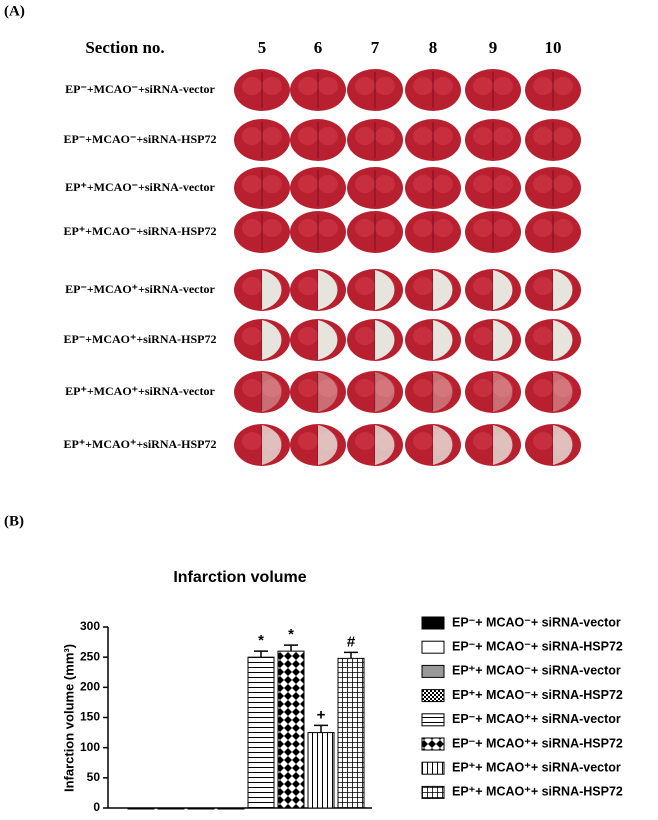 The height and width of the screenshot is (820, 658). Describe the element at coordinates (140, 187) in the screenshot. I see `row-label: EP⁺+MCAO⁻+siRNA-vector` at that location.